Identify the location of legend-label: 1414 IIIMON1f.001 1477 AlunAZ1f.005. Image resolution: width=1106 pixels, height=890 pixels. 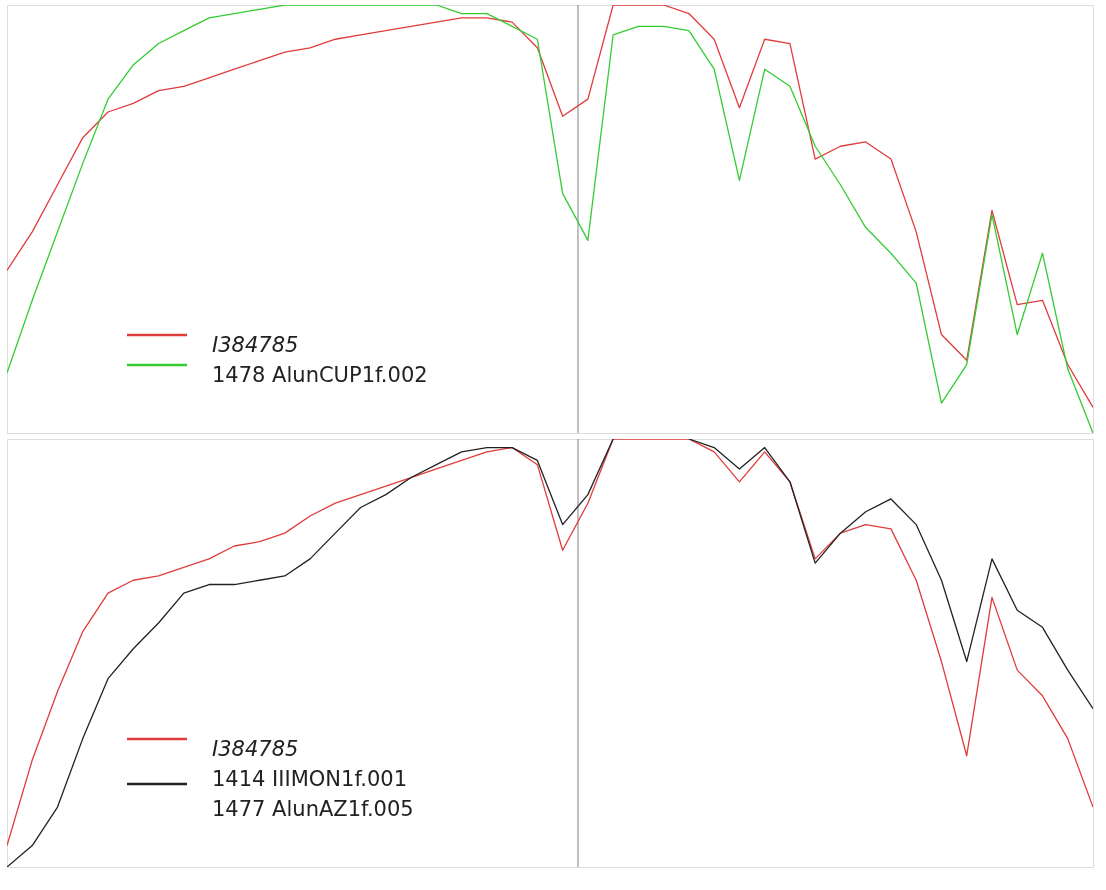
(313, 794).